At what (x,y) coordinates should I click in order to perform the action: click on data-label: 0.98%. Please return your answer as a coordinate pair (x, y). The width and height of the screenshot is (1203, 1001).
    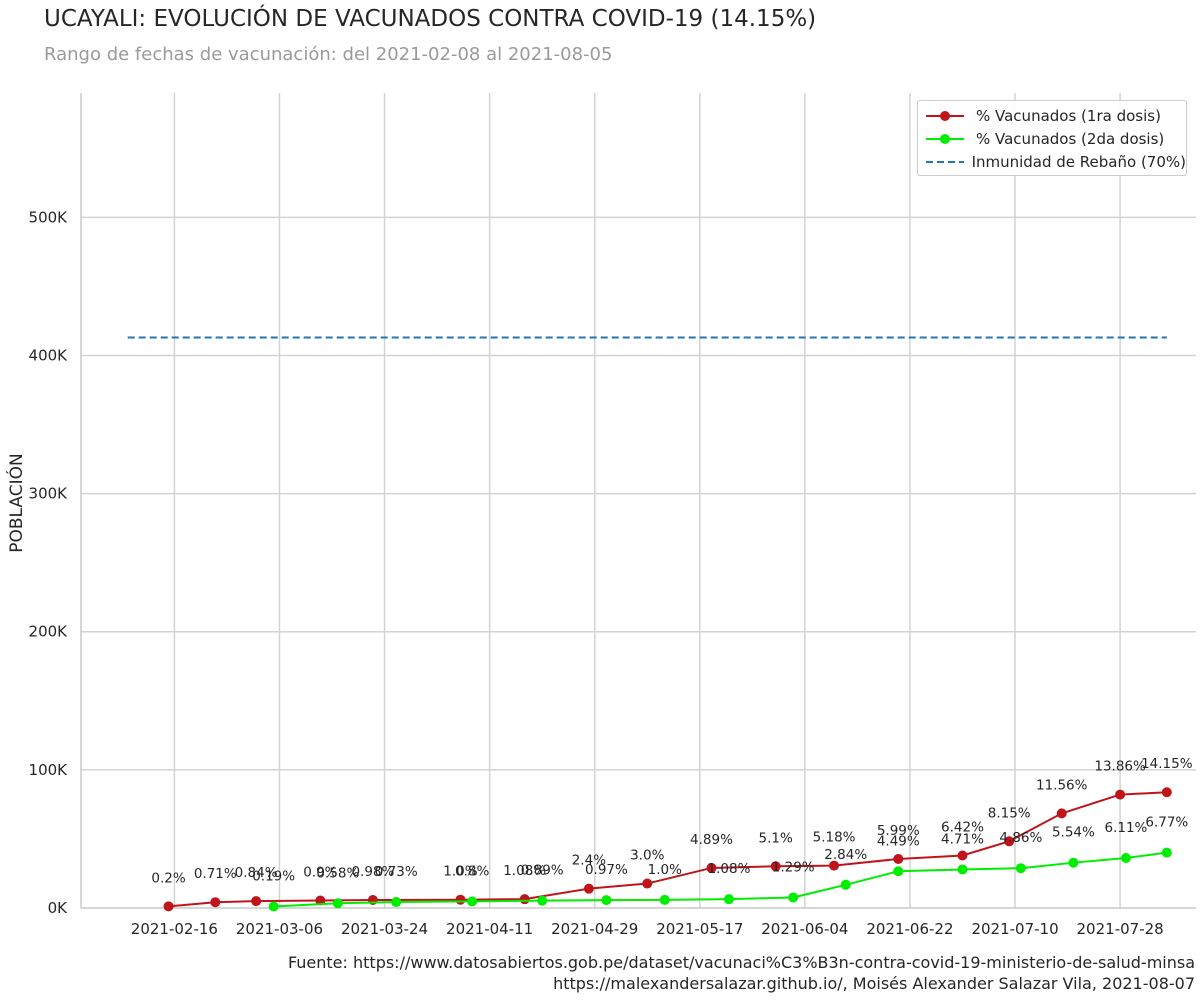
    Looking at the image, I should click on (372, 872).